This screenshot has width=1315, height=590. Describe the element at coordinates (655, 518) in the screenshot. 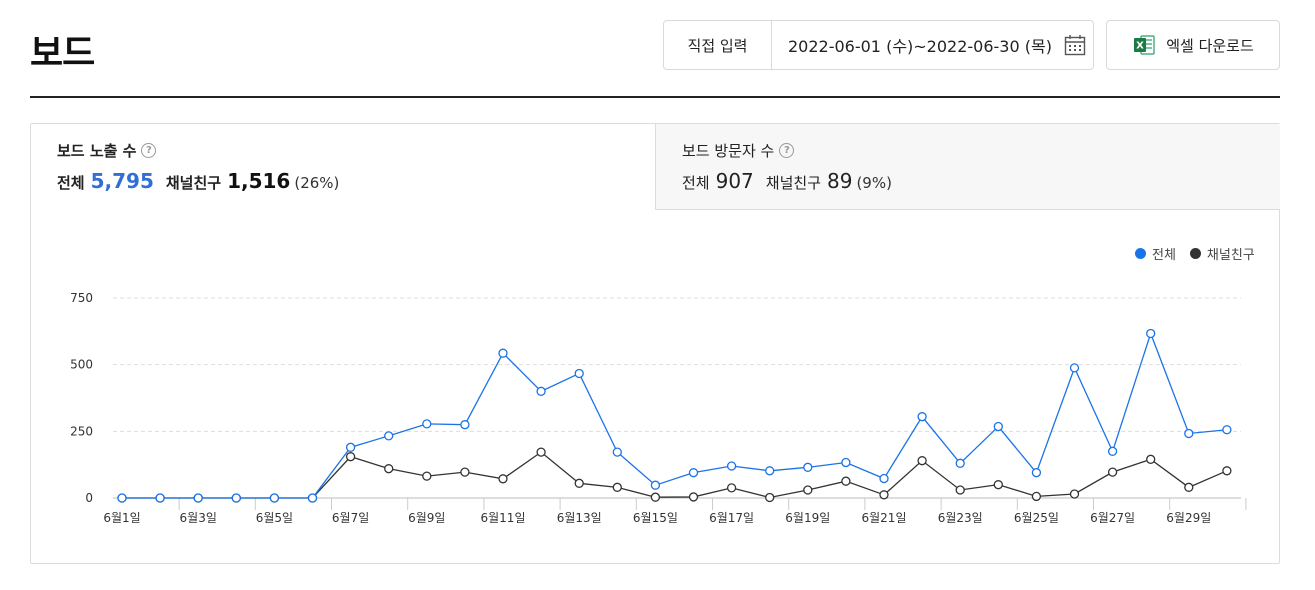

I see `x-tick-label: 6월15일` at that location.